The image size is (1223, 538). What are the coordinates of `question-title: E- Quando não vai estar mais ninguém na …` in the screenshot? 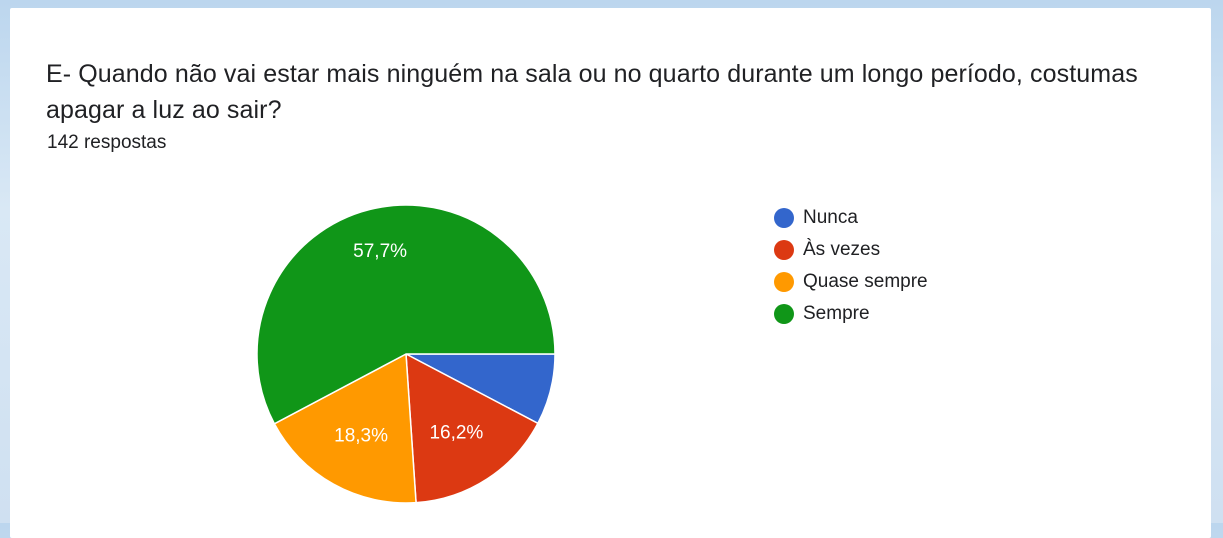 It's located at (592, 92).